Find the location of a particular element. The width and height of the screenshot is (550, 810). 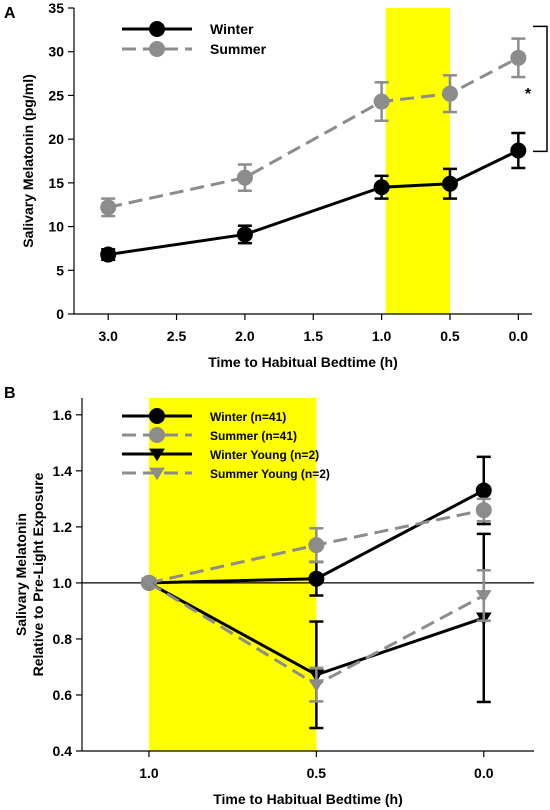

x-tick-label: 2.0 is located at coordinates (245, 336).